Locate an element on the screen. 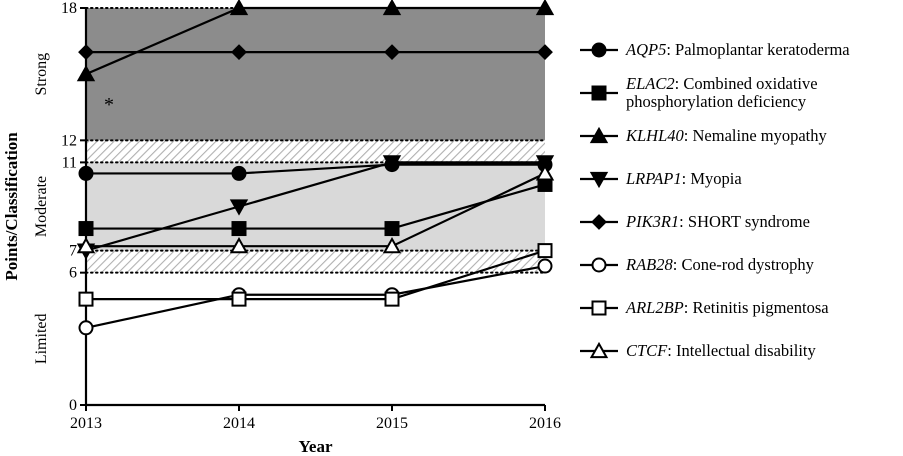 The image size is (903, 456). legend-item-klhl40: KLHL40: Nemaline myopathy is located at coordinates (738, 135).